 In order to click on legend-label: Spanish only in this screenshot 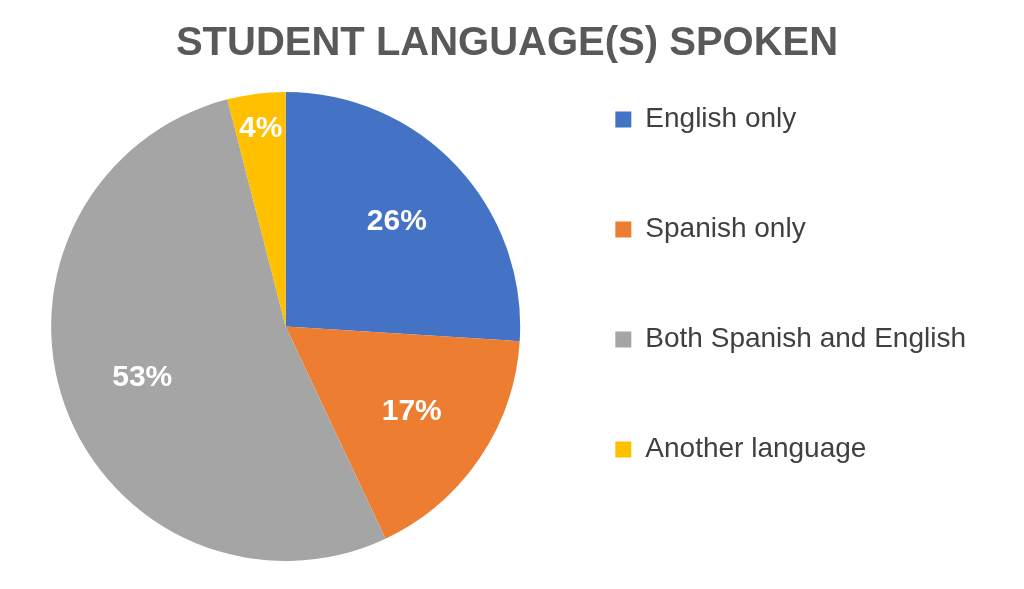, I will do `click(725, 228)`.